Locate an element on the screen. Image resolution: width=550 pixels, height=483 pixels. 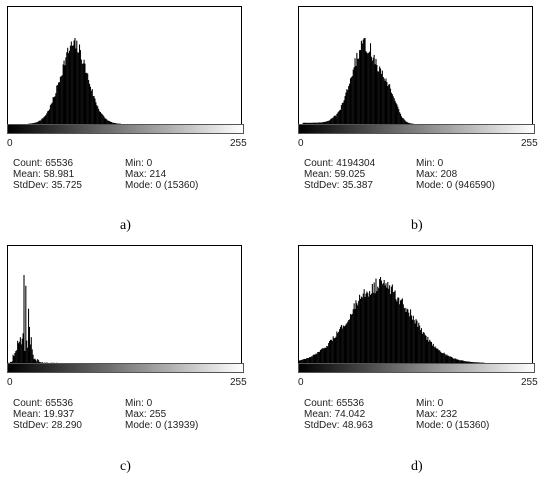
stat-min-a: Min: 0 is located at coordinates (139, 163).